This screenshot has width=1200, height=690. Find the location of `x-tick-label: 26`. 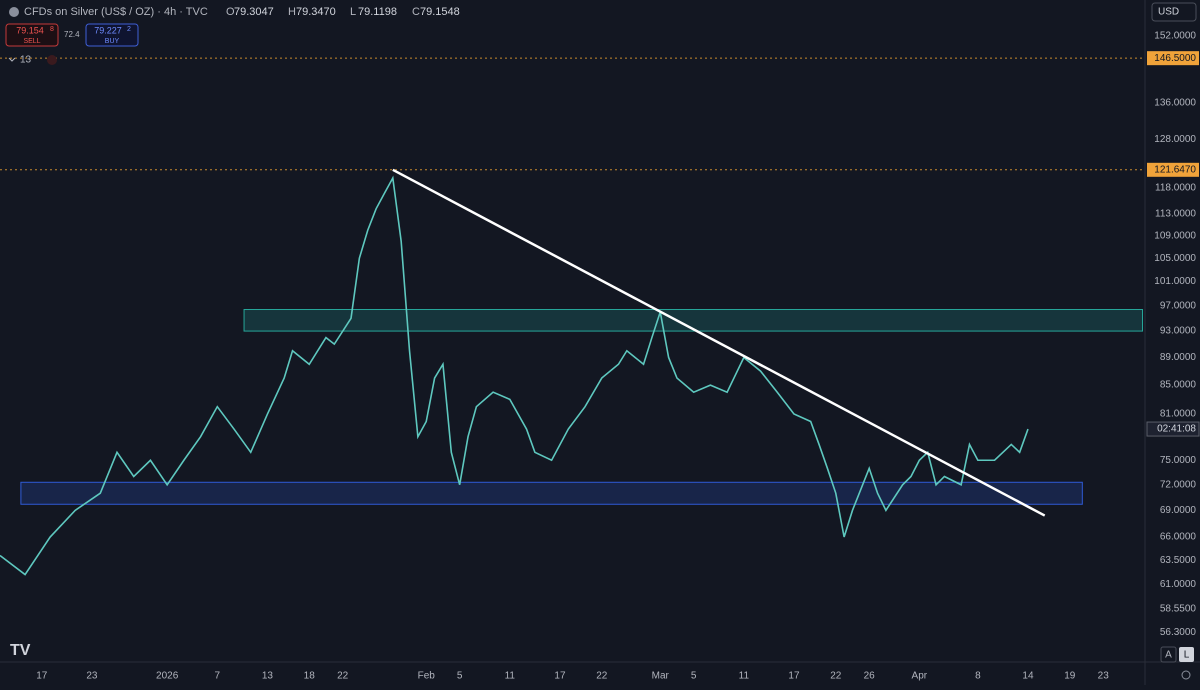

x-tick-label: 26 is located at coordinates (870, 676).